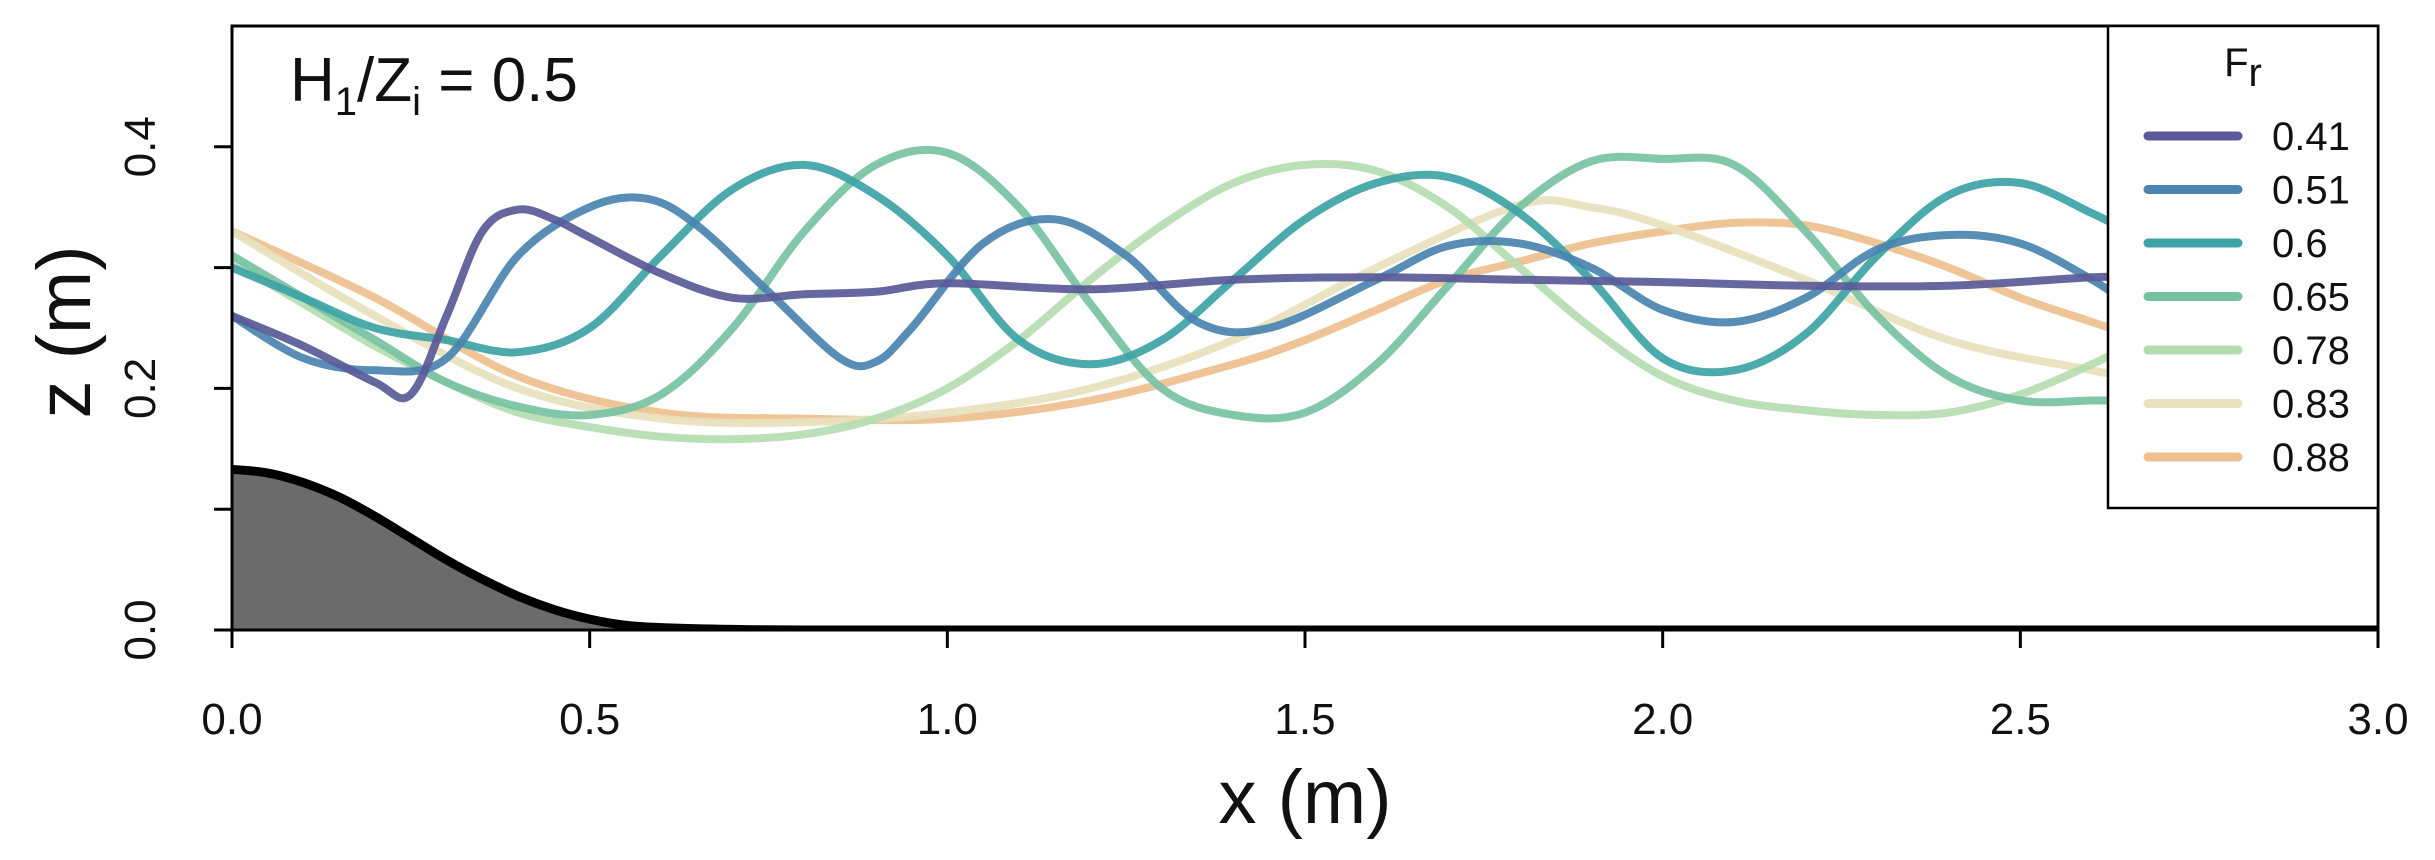 This screenshot has height=860, width=2435. I want to click on x-tick-label: 1.0, so click(947, 719).